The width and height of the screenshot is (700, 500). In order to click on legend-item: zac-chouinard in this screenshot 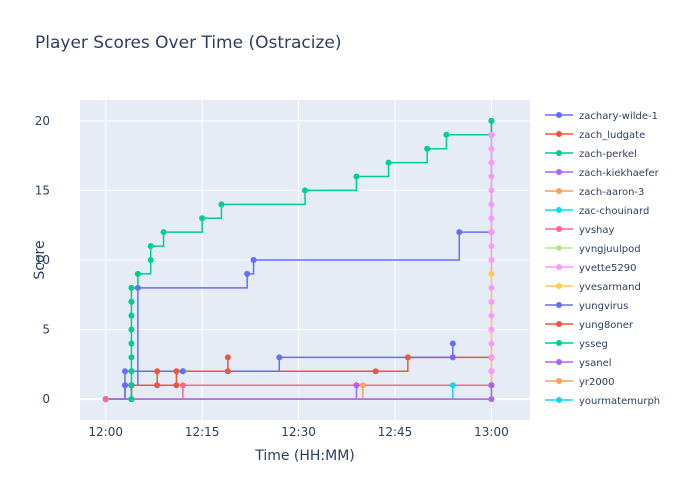, I will do `click(597, 211)`.